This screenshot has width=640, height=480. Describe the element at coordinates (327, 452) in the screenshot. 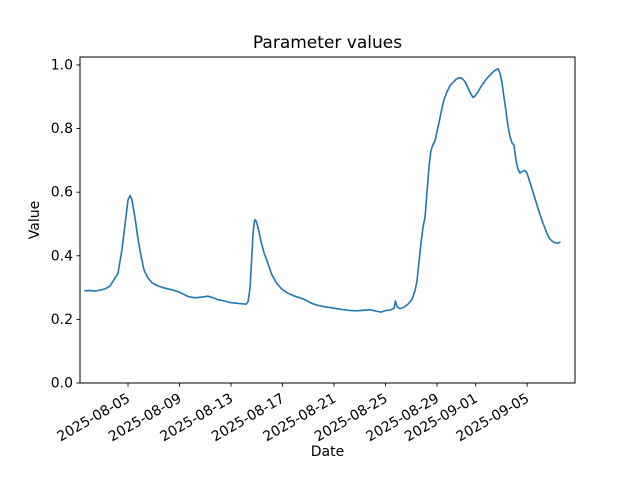

I see `x-axis-label: Date` at that location.